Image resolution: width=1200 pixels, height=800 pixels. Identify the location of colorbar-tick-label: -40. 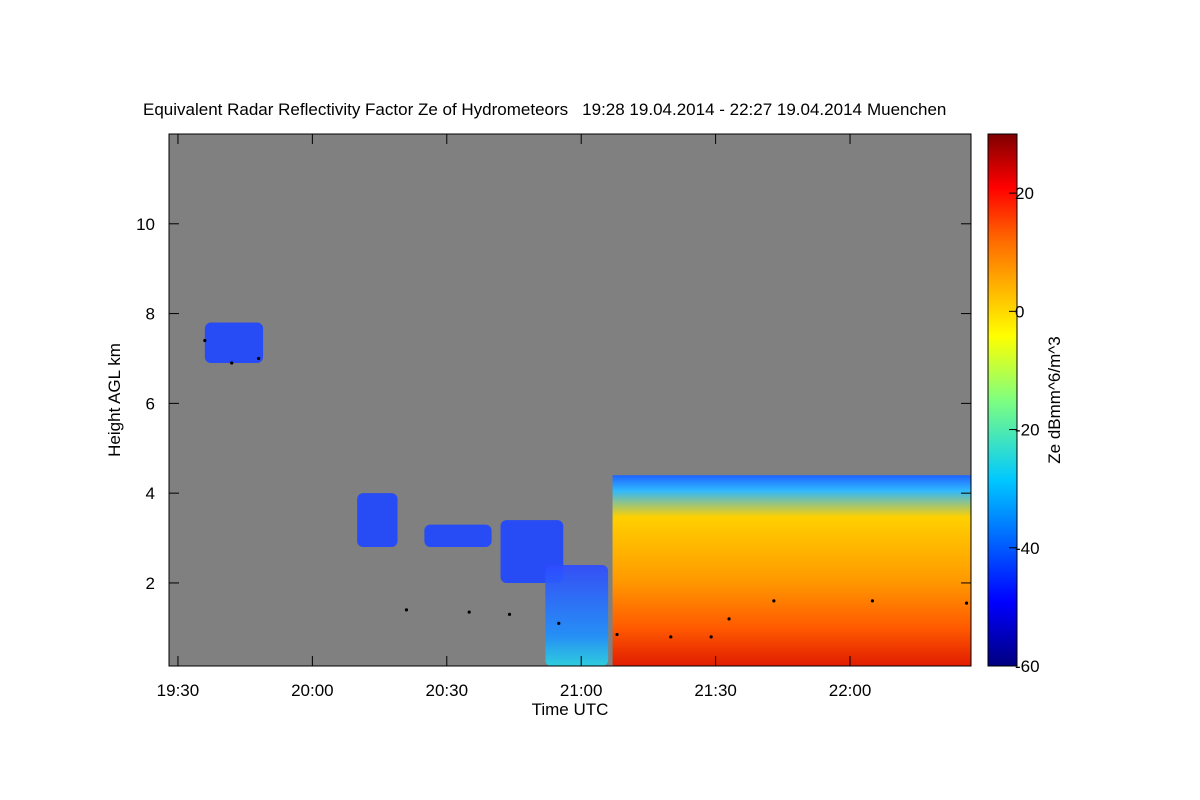
(1027, 548).